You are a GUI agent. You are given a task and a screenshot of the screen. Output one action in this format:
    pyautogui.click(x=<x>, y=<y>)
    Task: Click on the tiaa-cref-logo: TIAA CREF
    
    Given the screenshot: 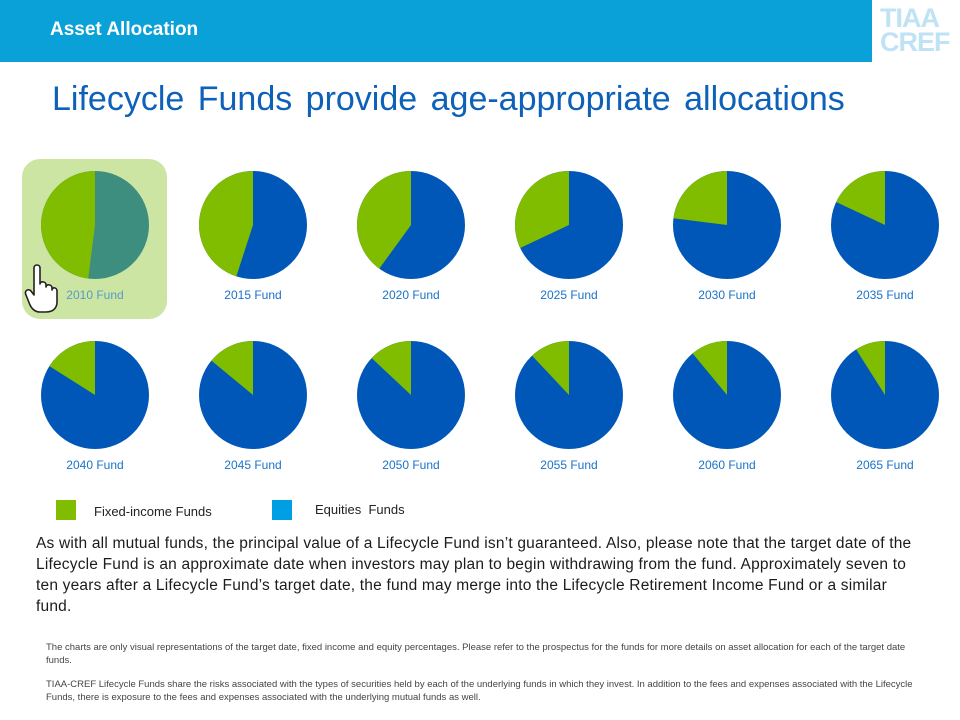 What is the action you would take?
    pyautogui.click(x=919, y=32)
    